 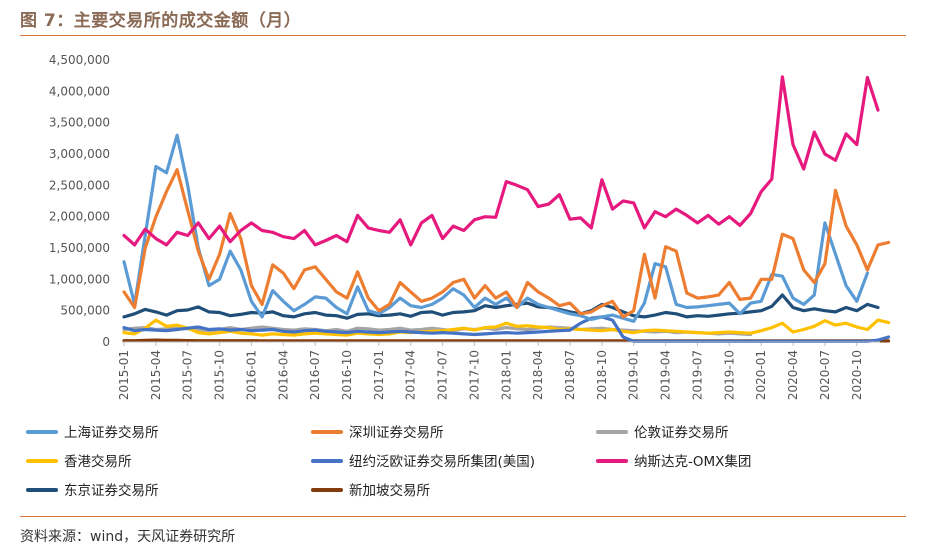 What do you see at coordinates (761, 375) in the screenshot?
I see `x-tick-label: 2020-01` at bounding box center [761, 375].